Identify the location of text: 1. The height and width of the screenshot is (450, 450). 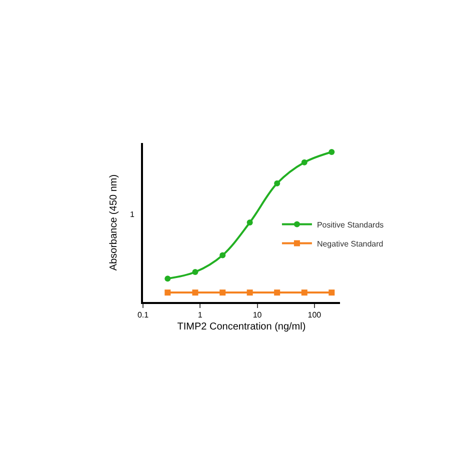
(132, 214).